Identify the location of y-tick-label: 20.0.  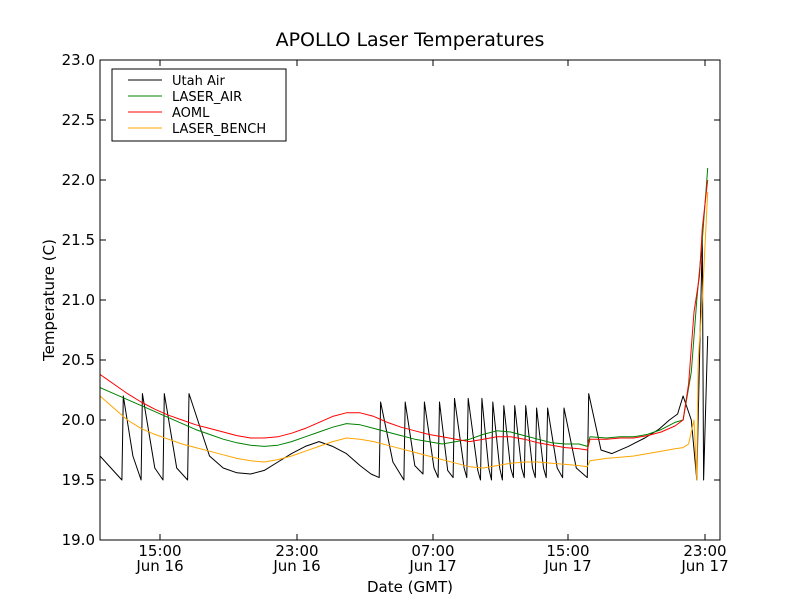
(78, 420).